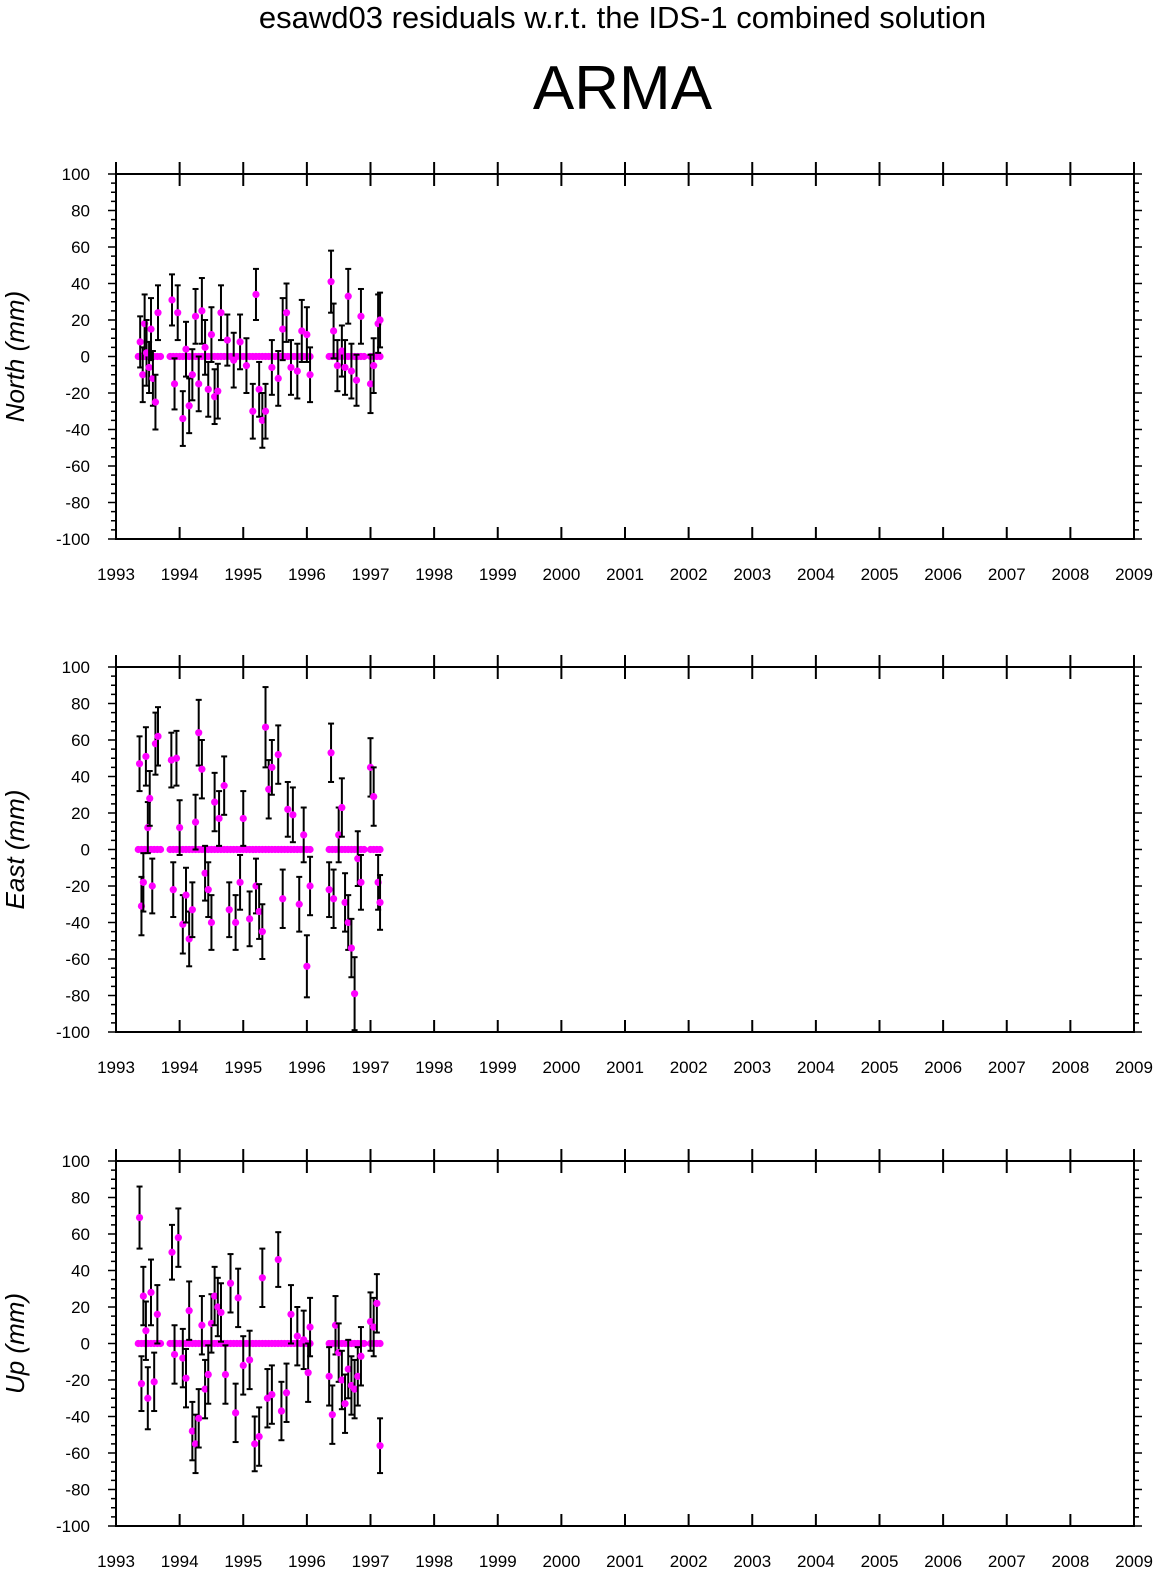  I want to click on y-tick-label: 20, so click(80, 813).